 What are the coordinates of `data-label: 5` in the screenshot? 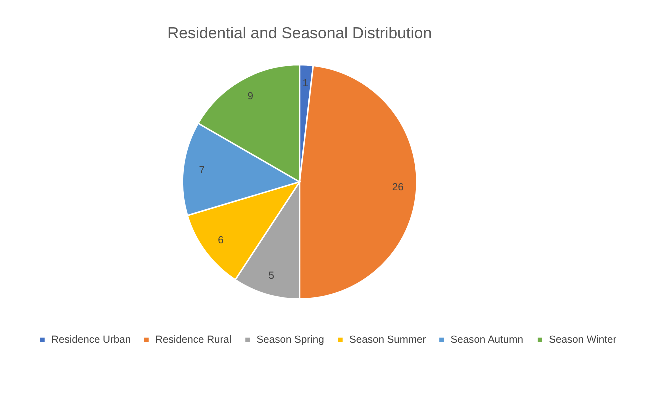 It's located at (271, 276).